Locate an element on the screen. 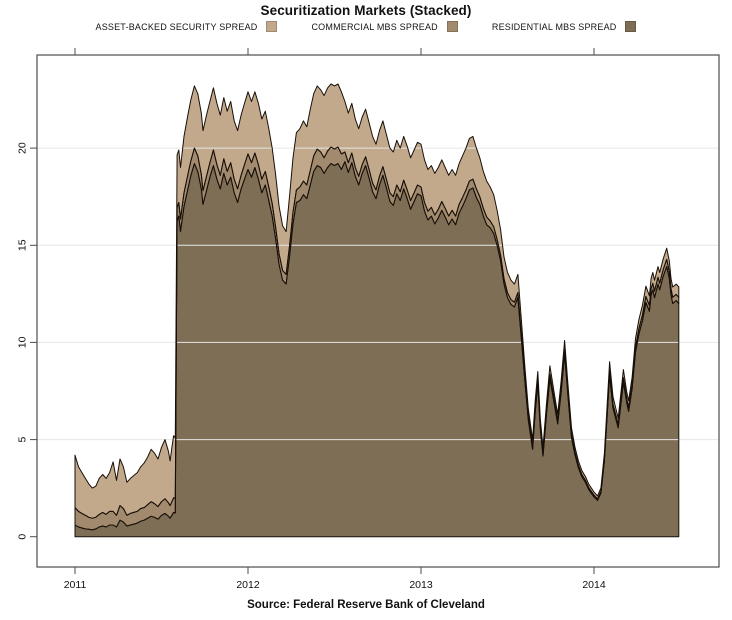 This screenshot has width=732, height=620. svg-text: 2011 is located at coordinates (75, 585).